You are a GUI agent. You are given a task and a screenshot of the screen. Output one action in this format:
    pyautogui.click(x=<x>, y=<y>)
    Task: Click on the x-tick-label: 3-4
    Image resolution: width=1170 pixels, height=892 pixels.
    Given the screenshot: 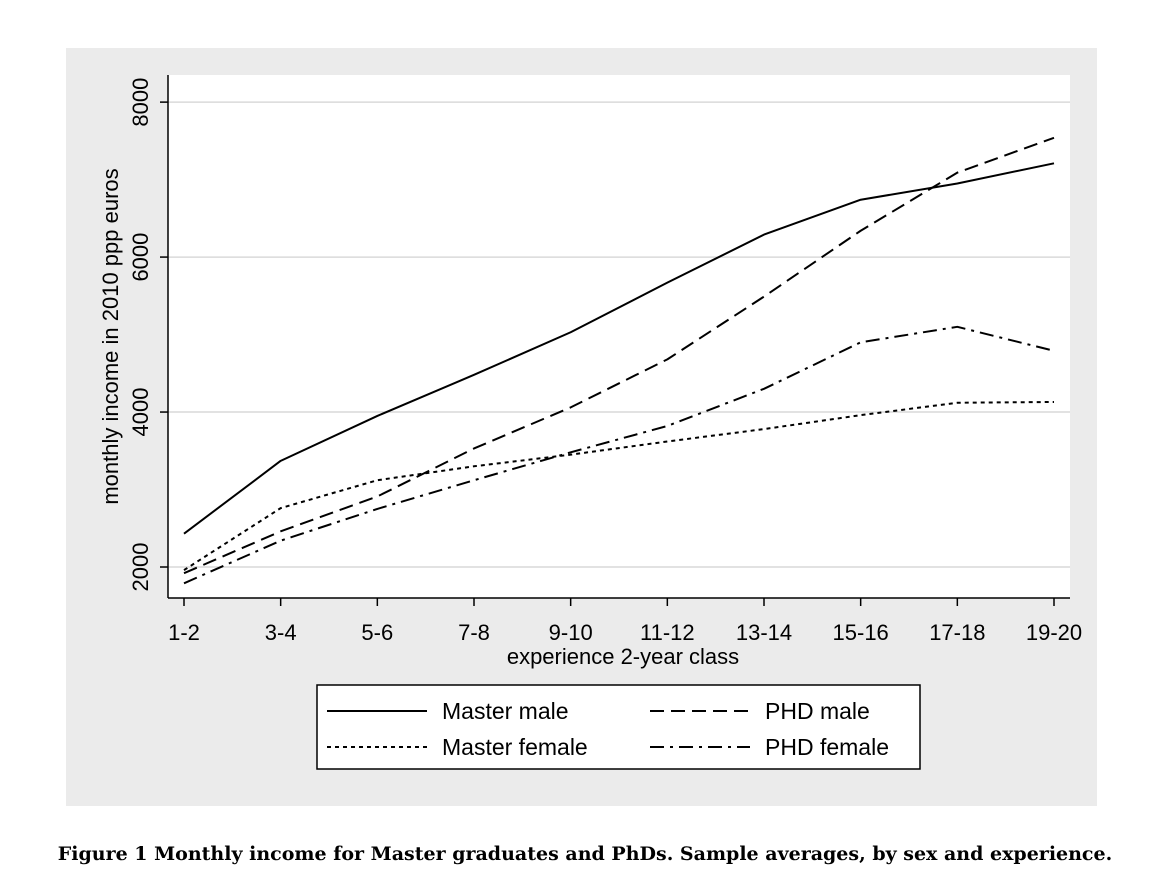 What is the action you would take?
    pyautogui.click(x=281, y=632)
    